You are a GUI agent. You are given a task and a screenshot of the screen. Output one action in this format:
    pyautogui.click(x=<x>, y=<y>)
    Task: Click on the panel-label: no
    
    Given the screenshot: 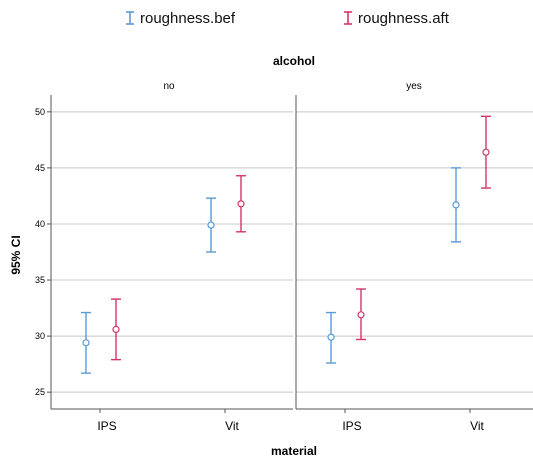 What is the action you would take?
    pyautogui.click(x=169, y=86)
    